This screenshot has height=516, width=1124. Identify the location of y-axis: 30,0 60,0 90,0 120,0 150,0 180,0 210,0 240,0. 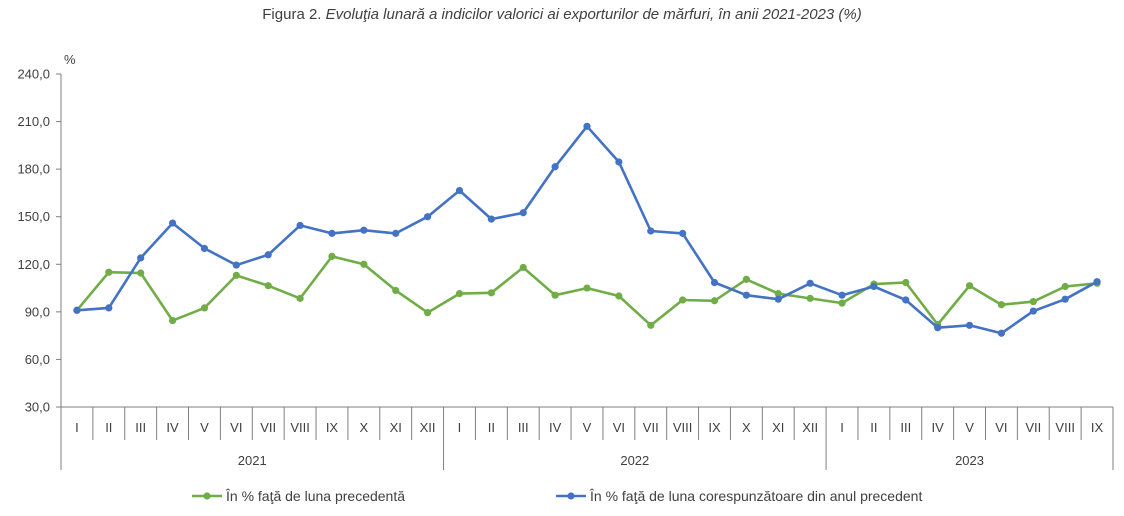
(39, 241).